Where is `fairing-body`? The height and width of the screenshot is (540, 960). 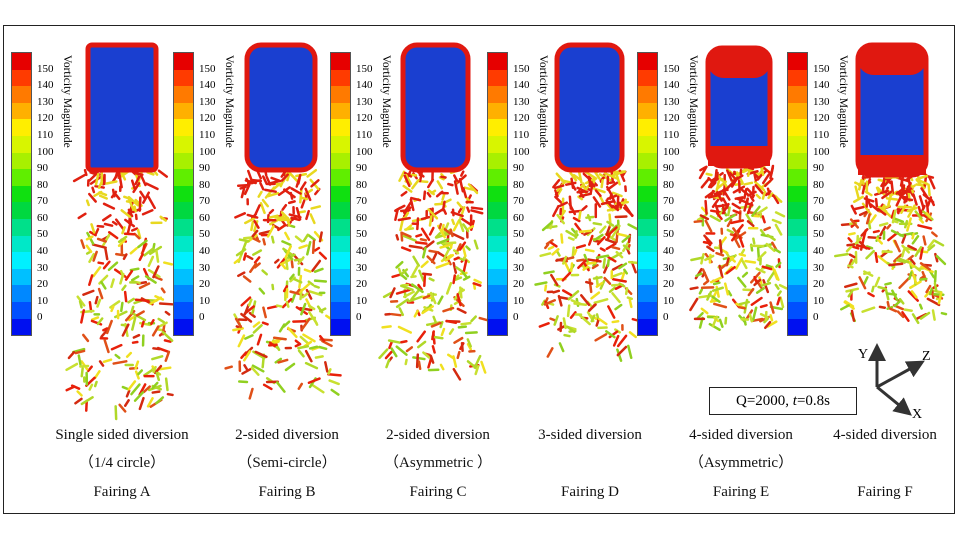
fairing-body is located at coordinates (281, 107).